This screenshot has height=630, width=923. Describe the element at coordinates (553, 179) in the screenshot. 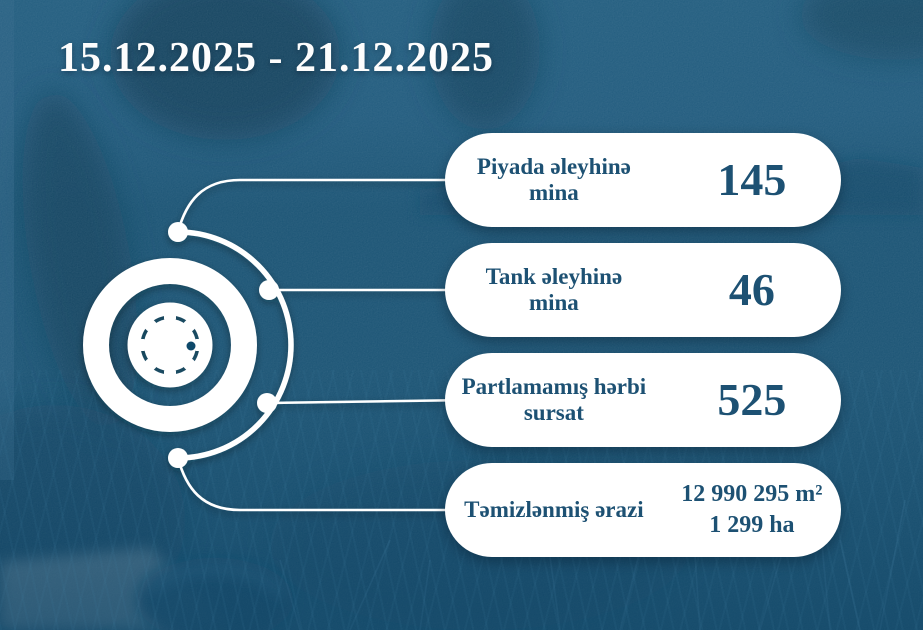

I see `stat-label: Piyada əleyhinə mina` at that location.